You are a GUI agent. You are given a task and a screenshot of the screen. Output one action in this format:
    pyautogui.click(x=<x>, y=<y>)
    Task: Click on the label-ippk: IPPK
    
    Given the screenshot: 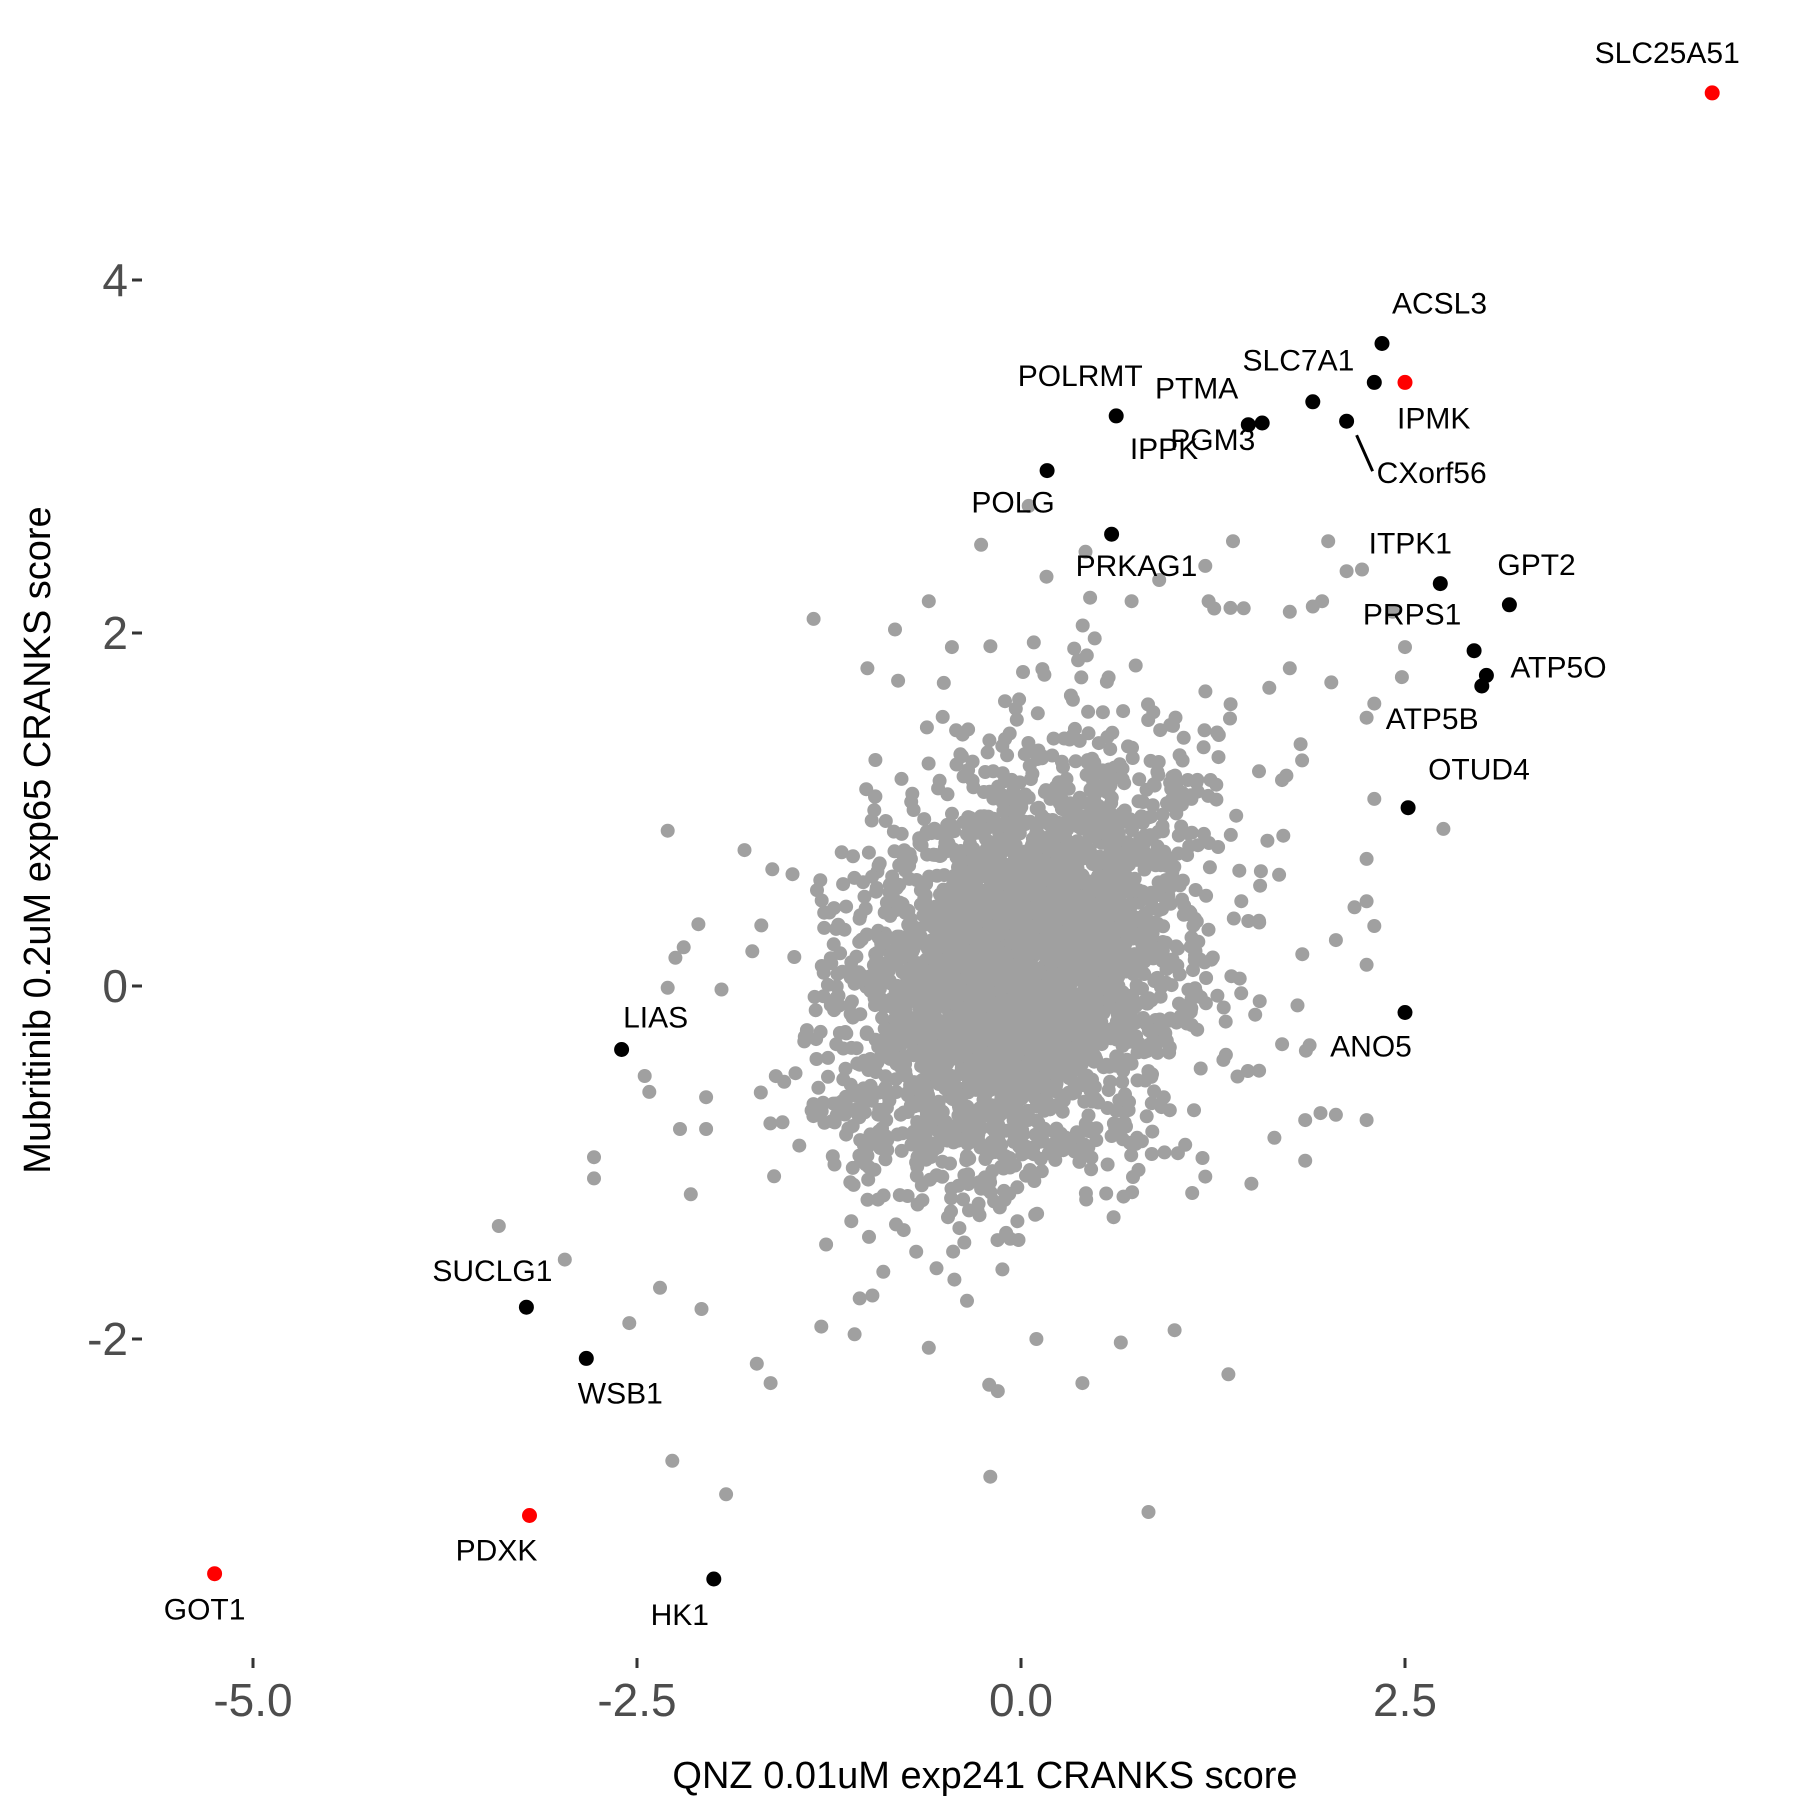 What is the action you would take?
    pyautogui.click(x=1164, y=449)
    